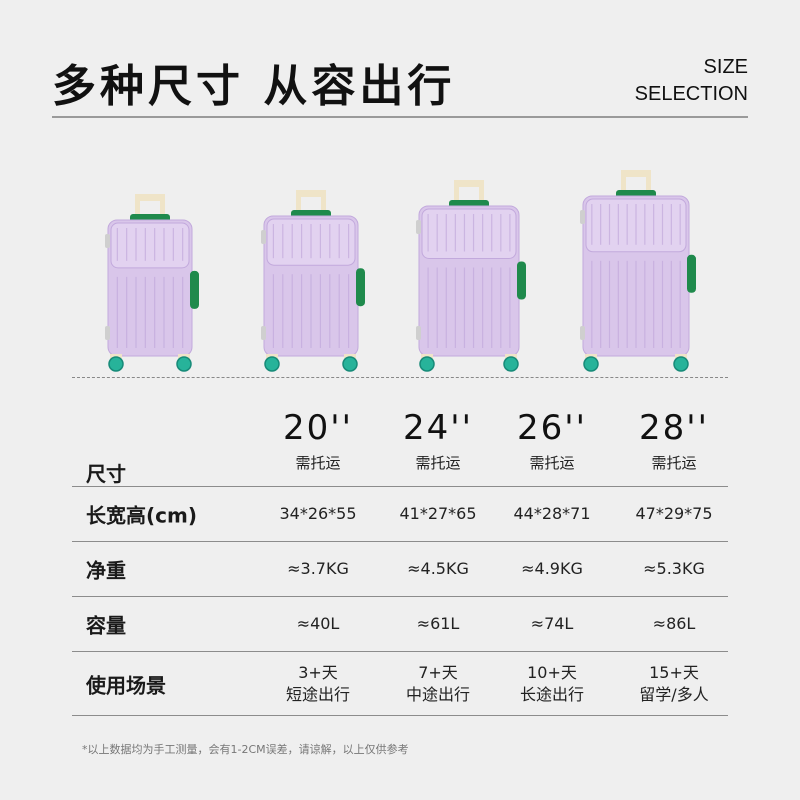 This screenshot has height=800, width=800. Describe the element at coordinates (400, 568) in the screenshot. I see `row-weight: 净重 ≈3.7KG ≈4.5KG ≈4.9KG ≈5.3KG` at that location.